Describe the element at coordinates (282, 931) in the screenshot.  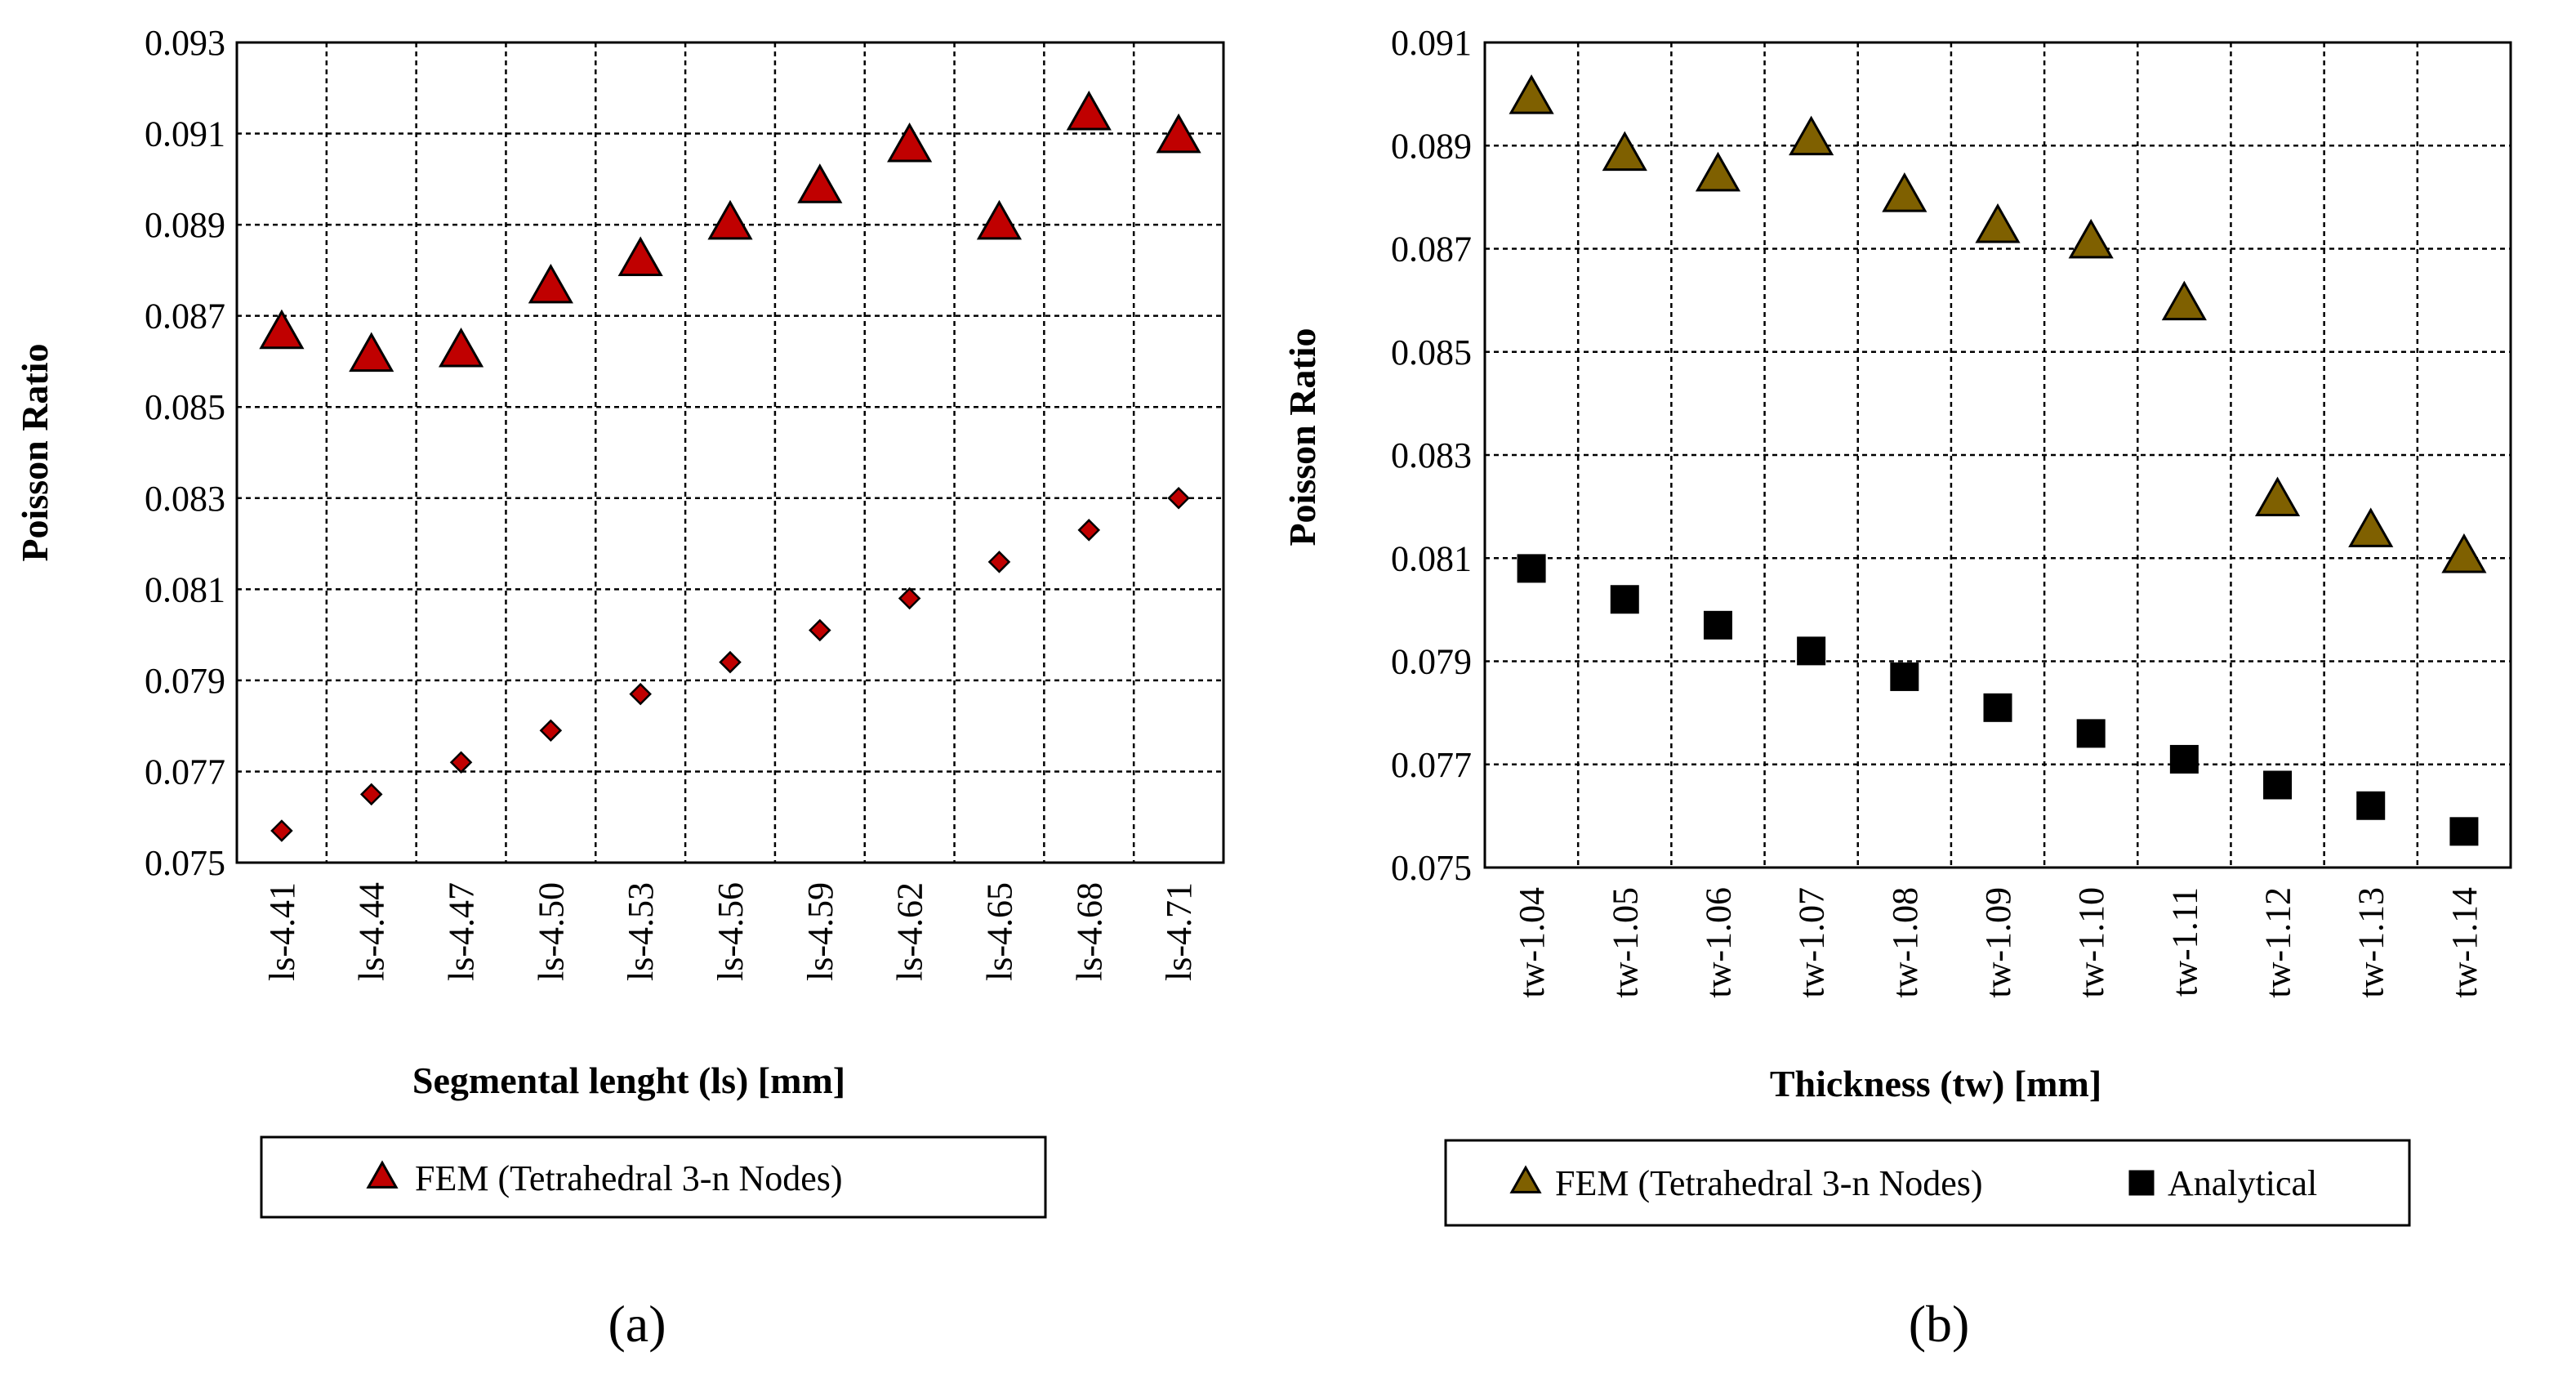
I see `chart-a-x-tick-label: ls-4.41` at that location.